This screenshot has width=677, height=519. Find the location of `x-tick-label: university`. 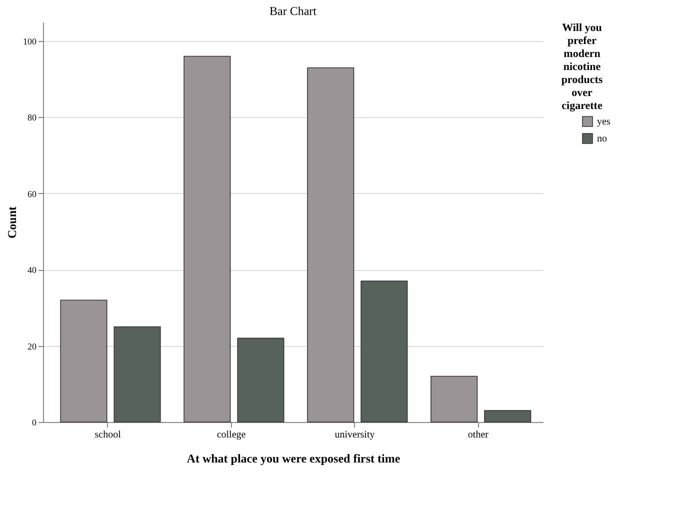

x-tick-label: university is located at coordinates (354, 435).